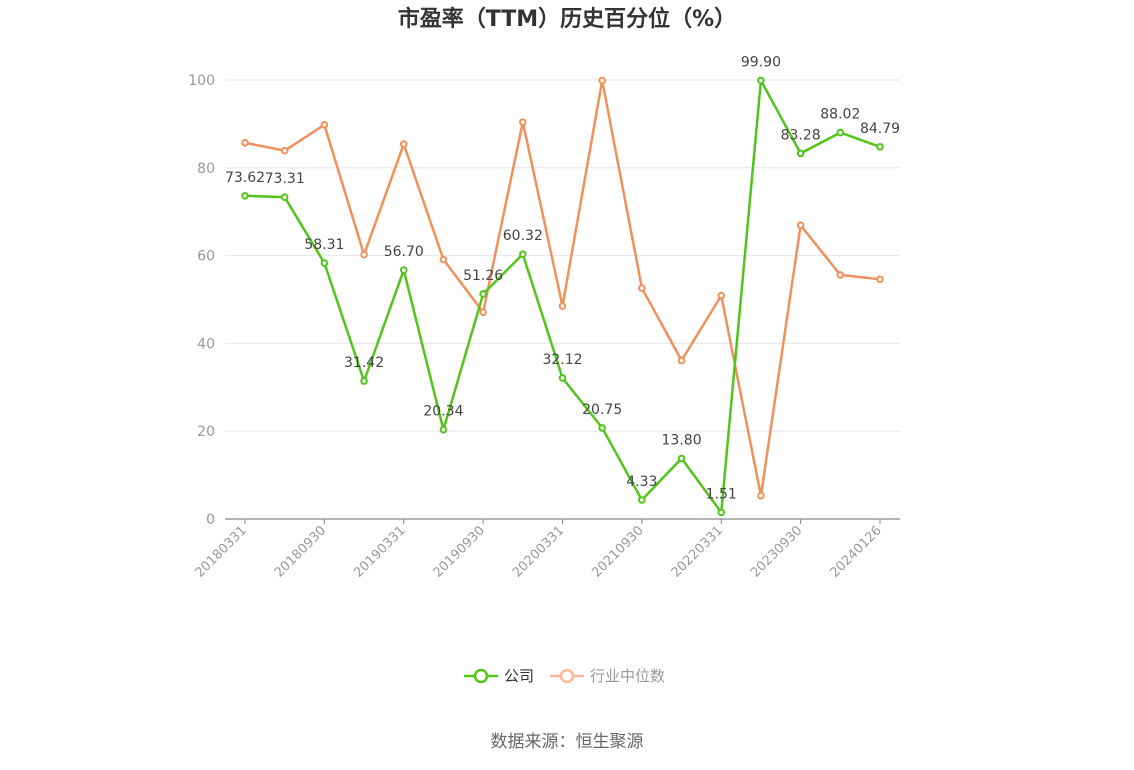  Describe the element at coordinates (519, 676) in the screenshot. I see `legend-label: 公司` at that location.